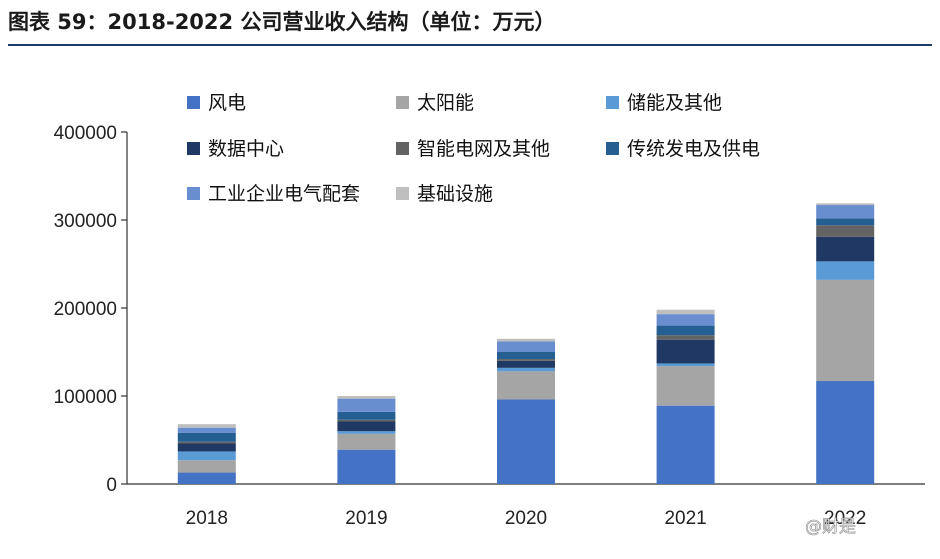  Describe the element at coordinates (227, 103) in the screenshot. I see `legend-label: 风电` at that location.